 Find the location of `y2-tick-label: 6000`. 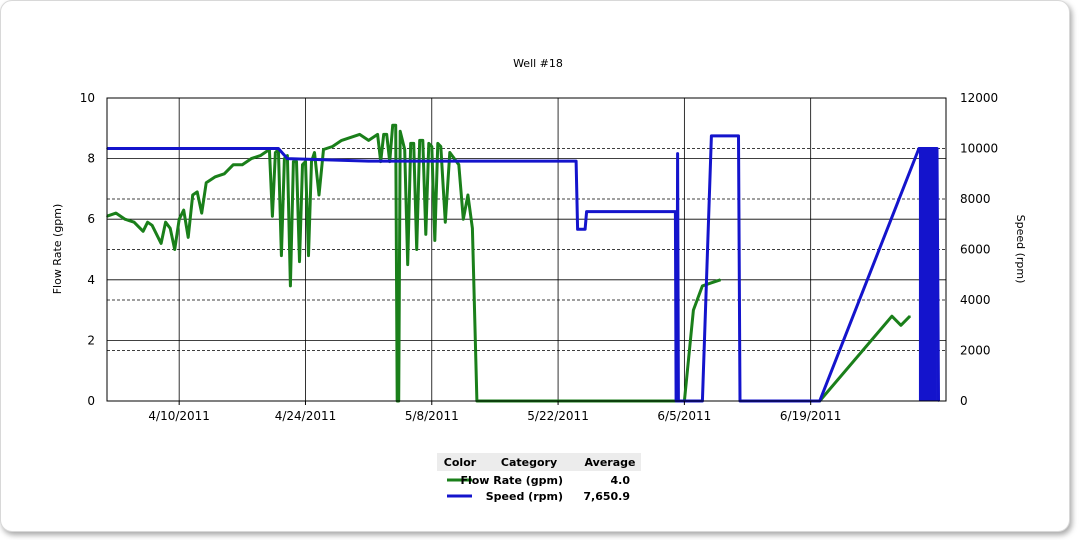

y2-tick-label: 6000 is located at coordinates (975, 250).